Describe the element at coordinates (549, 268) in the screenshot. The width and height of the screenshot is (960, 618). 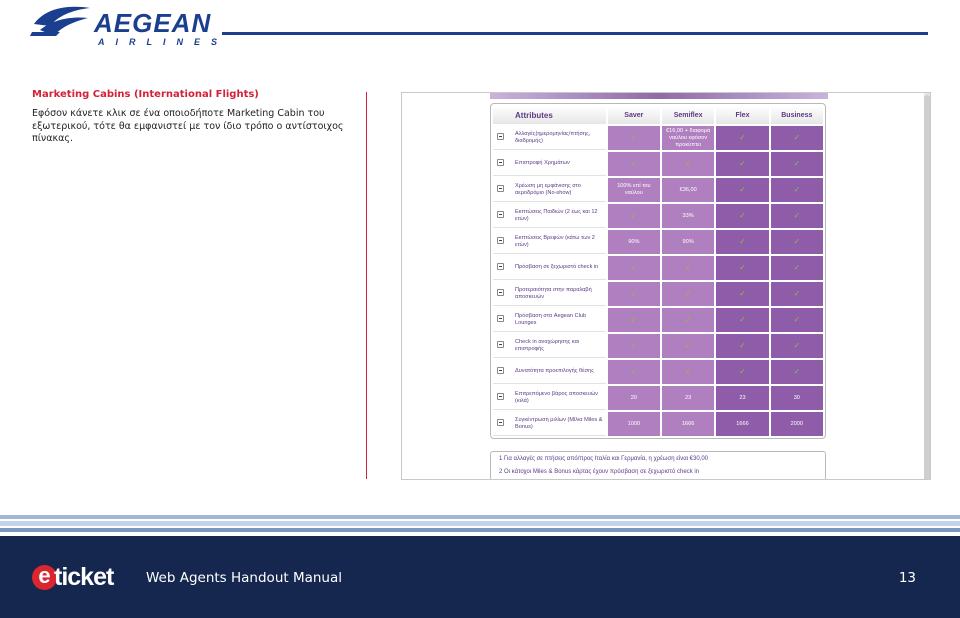
I see `attribute-label: Πρόσβαση σε ξεχωριστό check in` at that location.